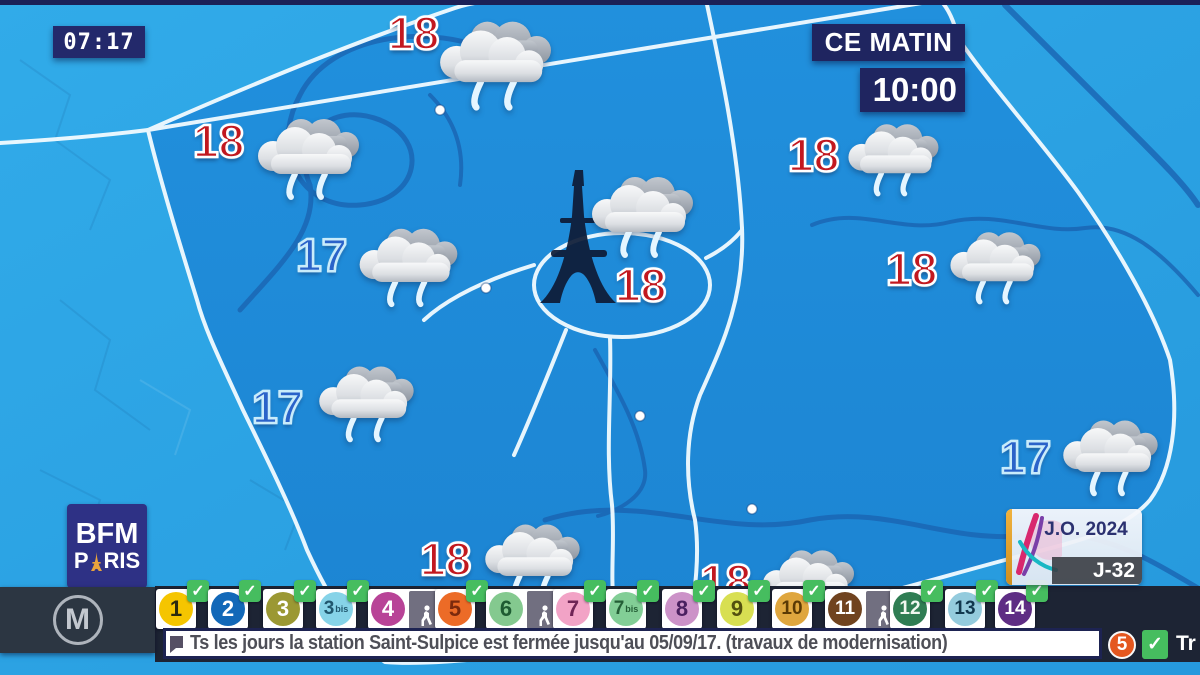 The image size is (1200, 675). What do you see at coordinates (632, 604) in the screenshot?
I see `metro-line-7bis-badge: 7 bis ✓` at bounding box center [632, 604].